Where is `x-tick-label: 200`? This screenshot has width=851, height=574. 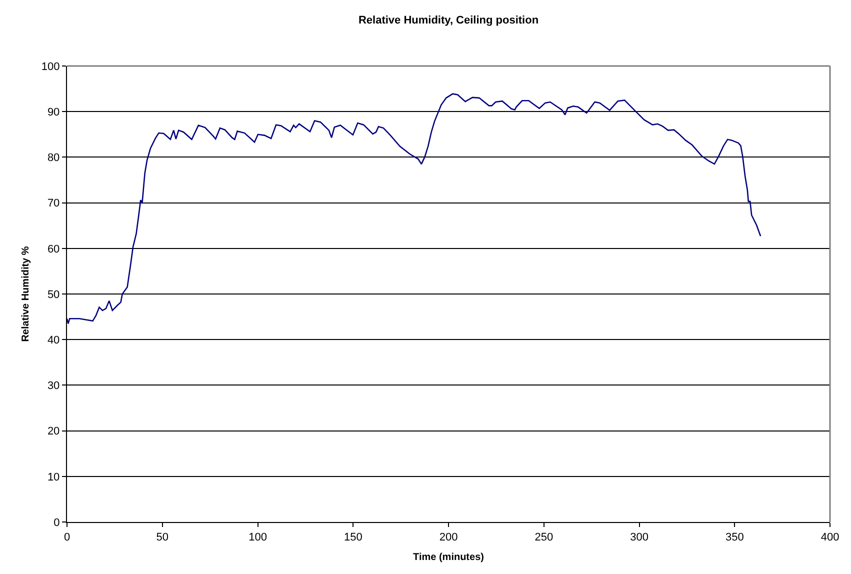 x-tick-label: 200 is located at coordinates (448, 537).